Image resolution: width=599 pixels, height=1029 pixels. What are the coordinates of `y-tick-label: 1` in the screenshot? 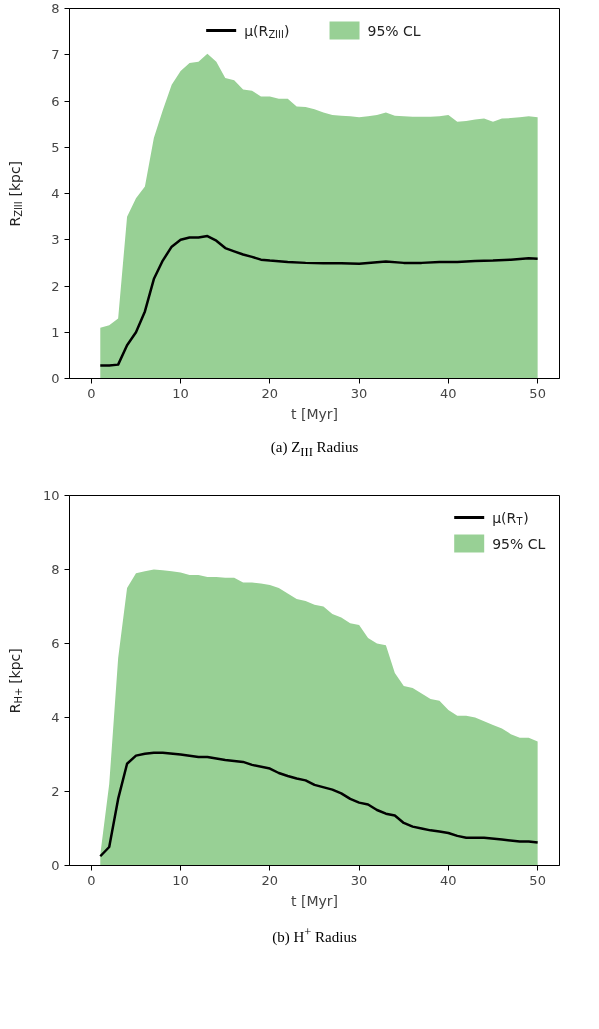 It's located at (55, 332).